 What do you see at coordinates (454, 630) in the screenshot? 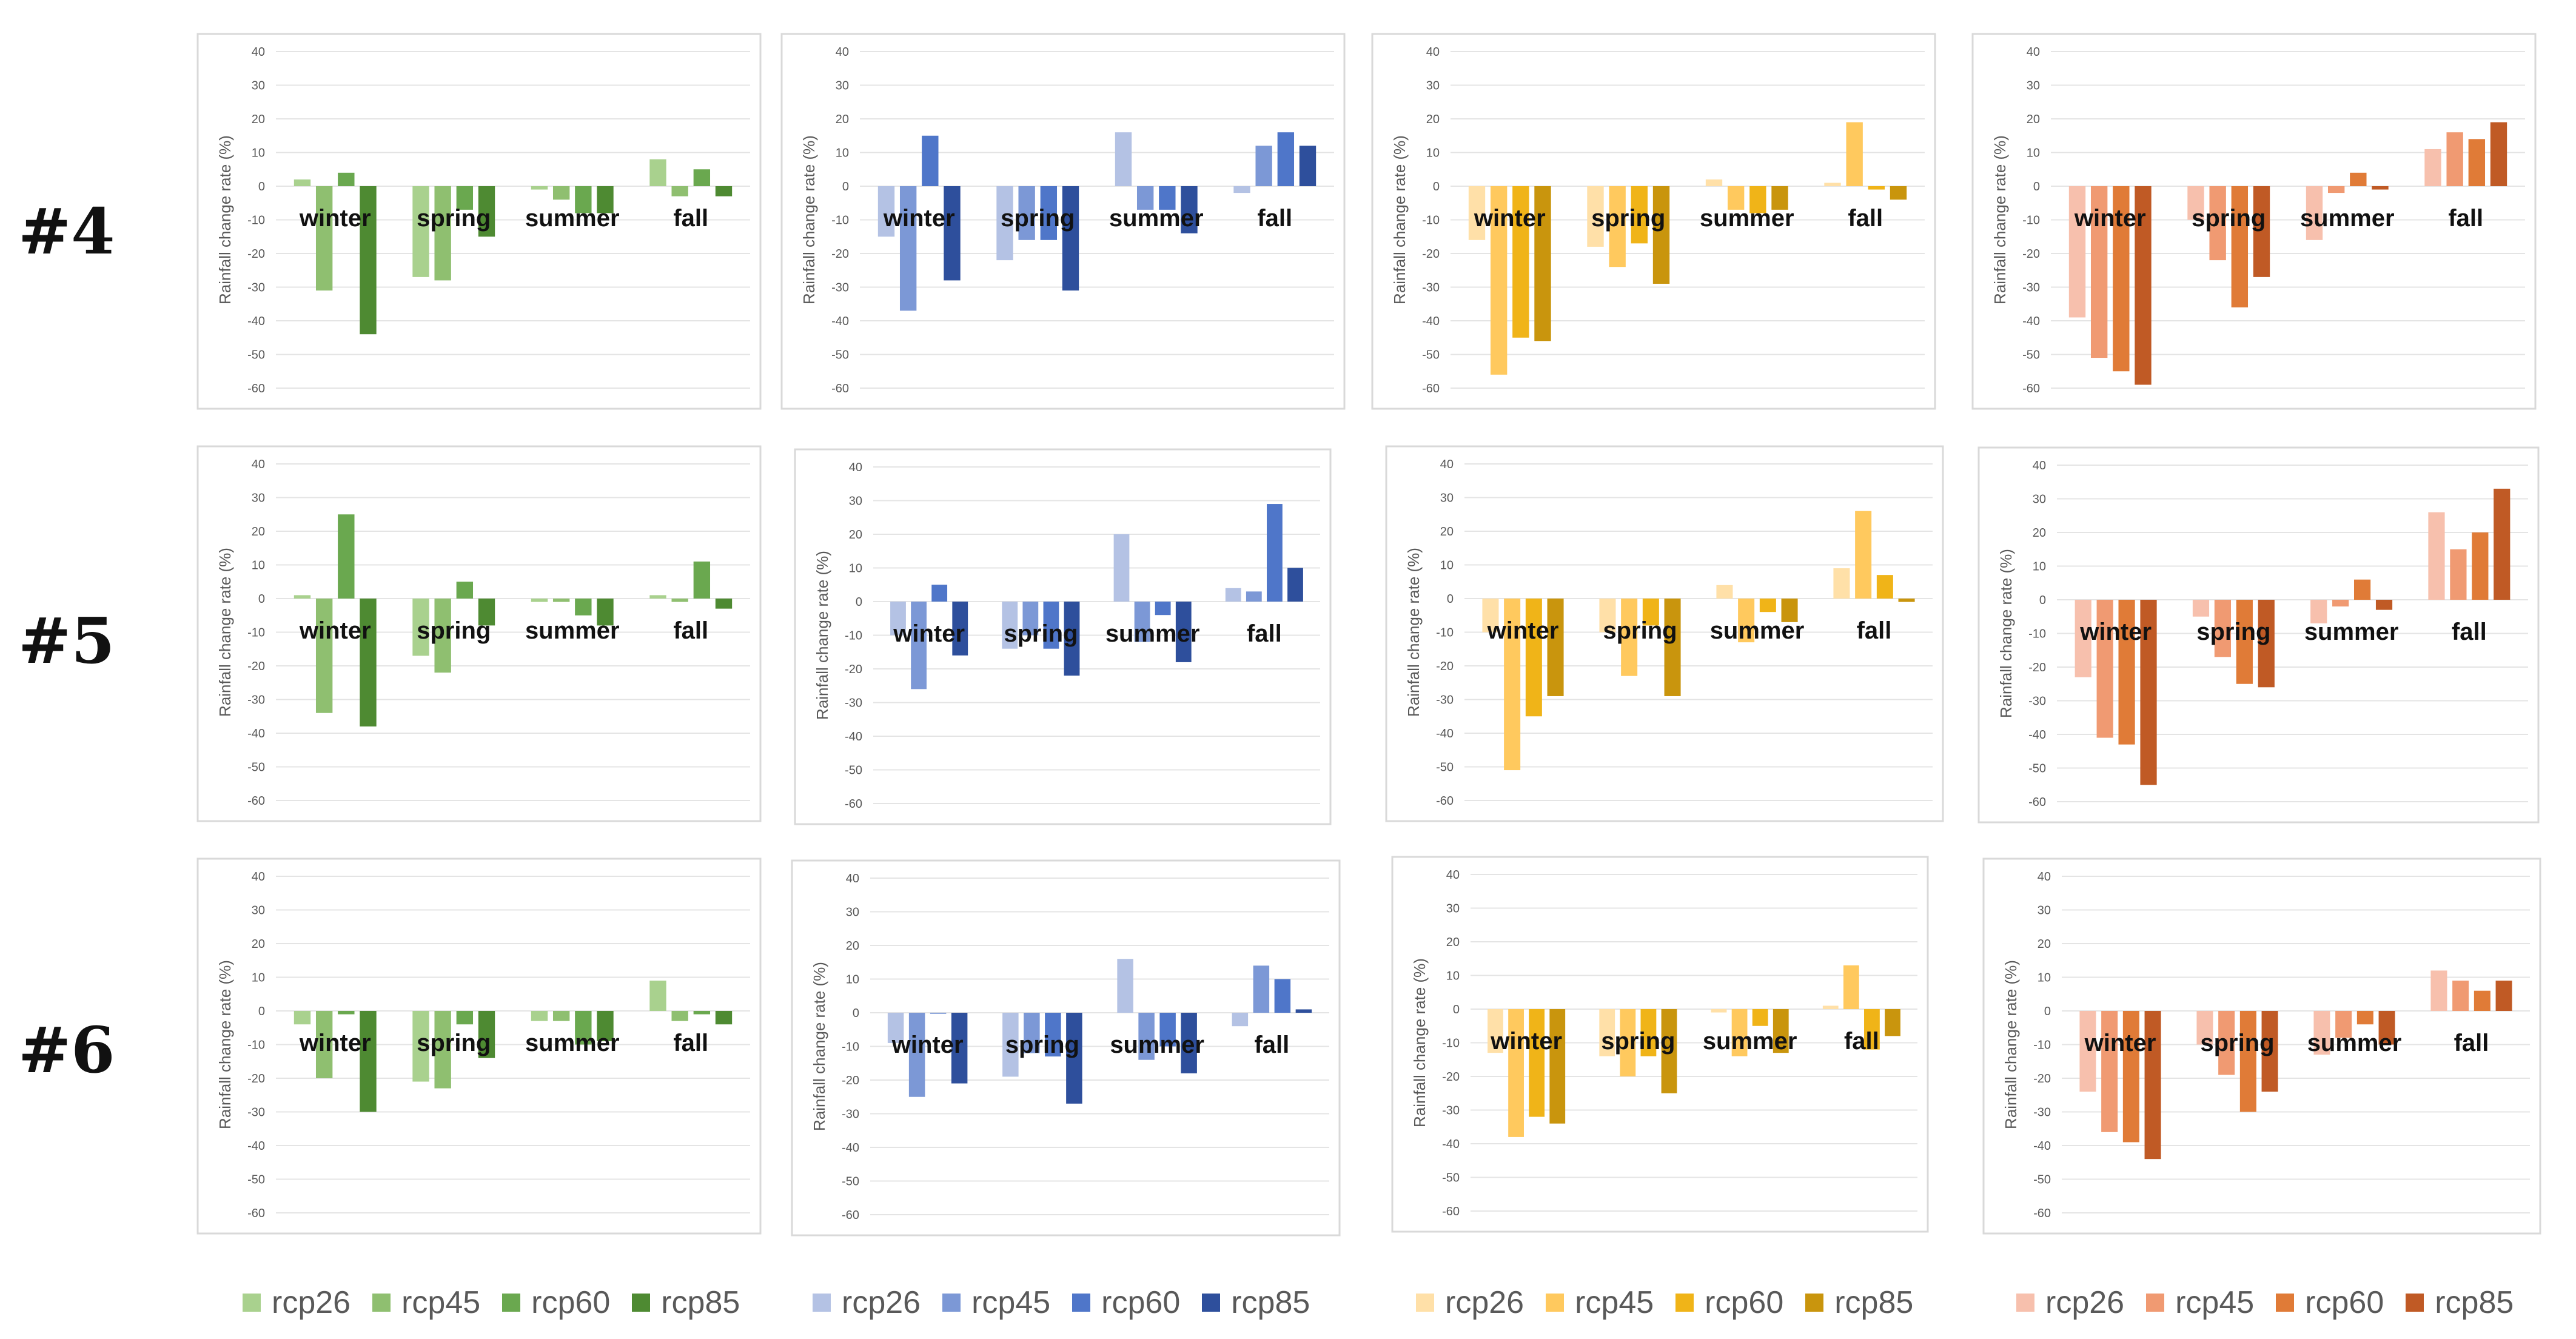
I see `category-label: spring` at bounding box center [454, 630].